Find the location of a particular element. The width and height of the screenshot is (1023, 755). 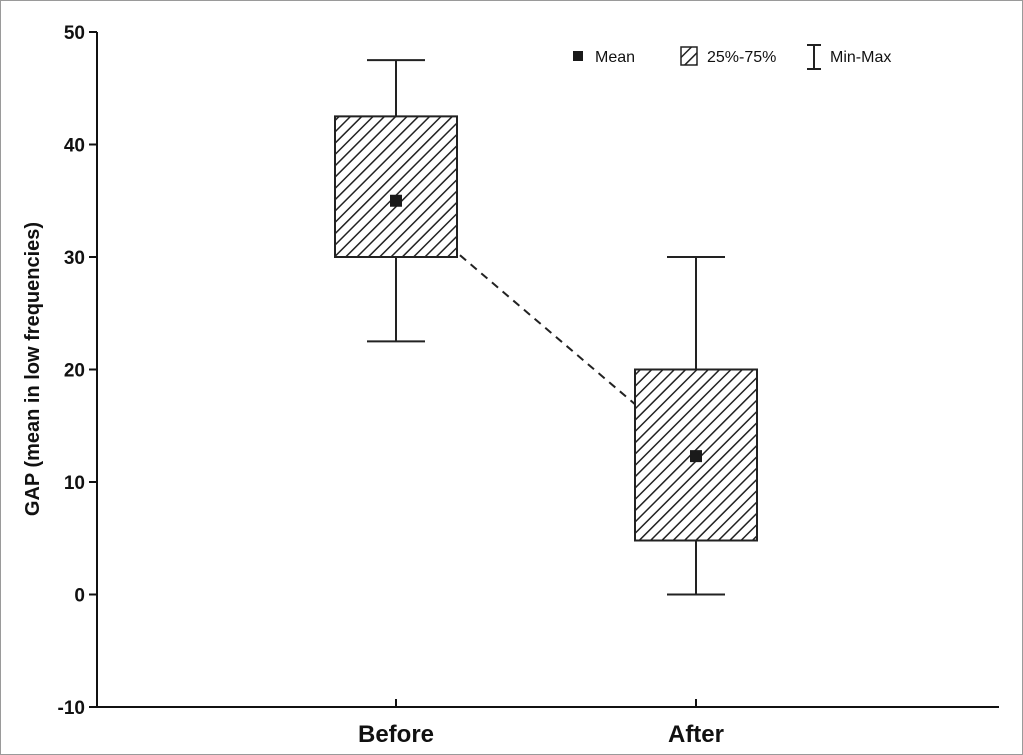

x-axis-ticks: Before After is located at coordinates (541, 723).